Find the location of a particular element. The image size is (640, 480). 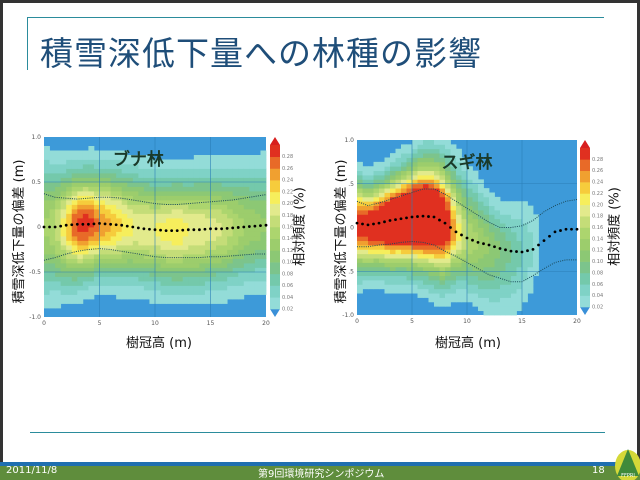

colorbar-tick-label: 0.06 is located at coordinates (287, 286).